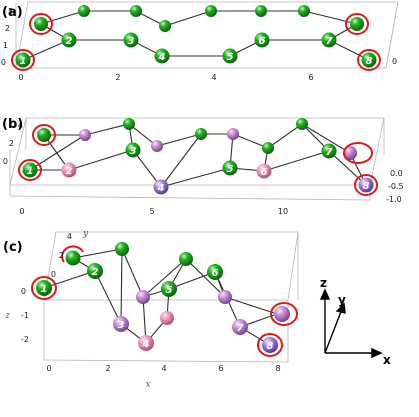  Describe the element at coordinates (107, 368) in the screenshot. I see `x-tick: 2` at that location.